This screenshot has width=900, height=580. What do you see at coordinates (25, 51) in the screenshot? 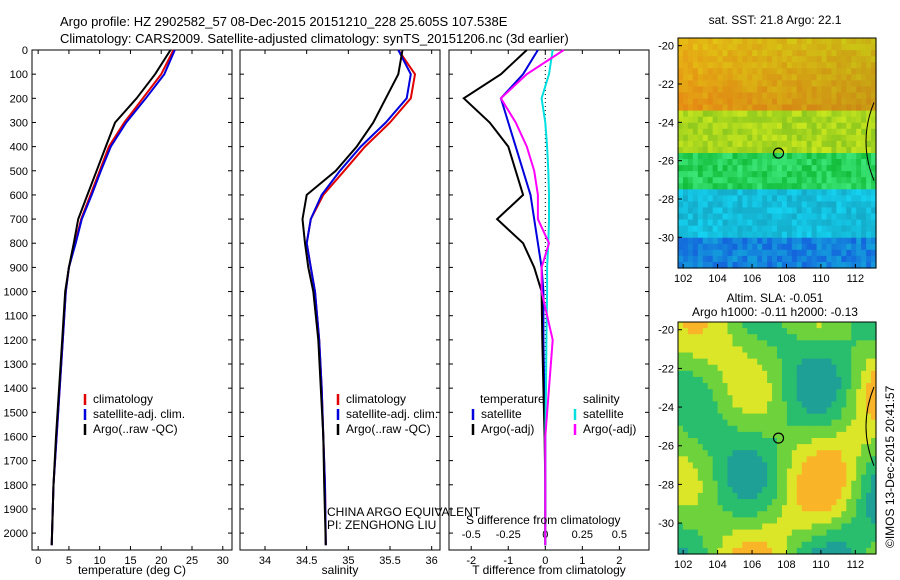
I see `depth-tick-label: 0` at bounding box center [25, 51].